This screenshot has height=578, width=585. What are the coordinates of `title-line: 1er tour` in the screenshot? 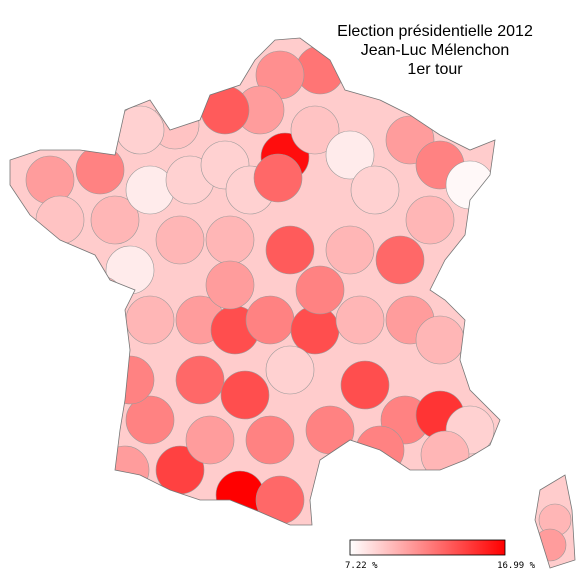 It's located at (435, 69).